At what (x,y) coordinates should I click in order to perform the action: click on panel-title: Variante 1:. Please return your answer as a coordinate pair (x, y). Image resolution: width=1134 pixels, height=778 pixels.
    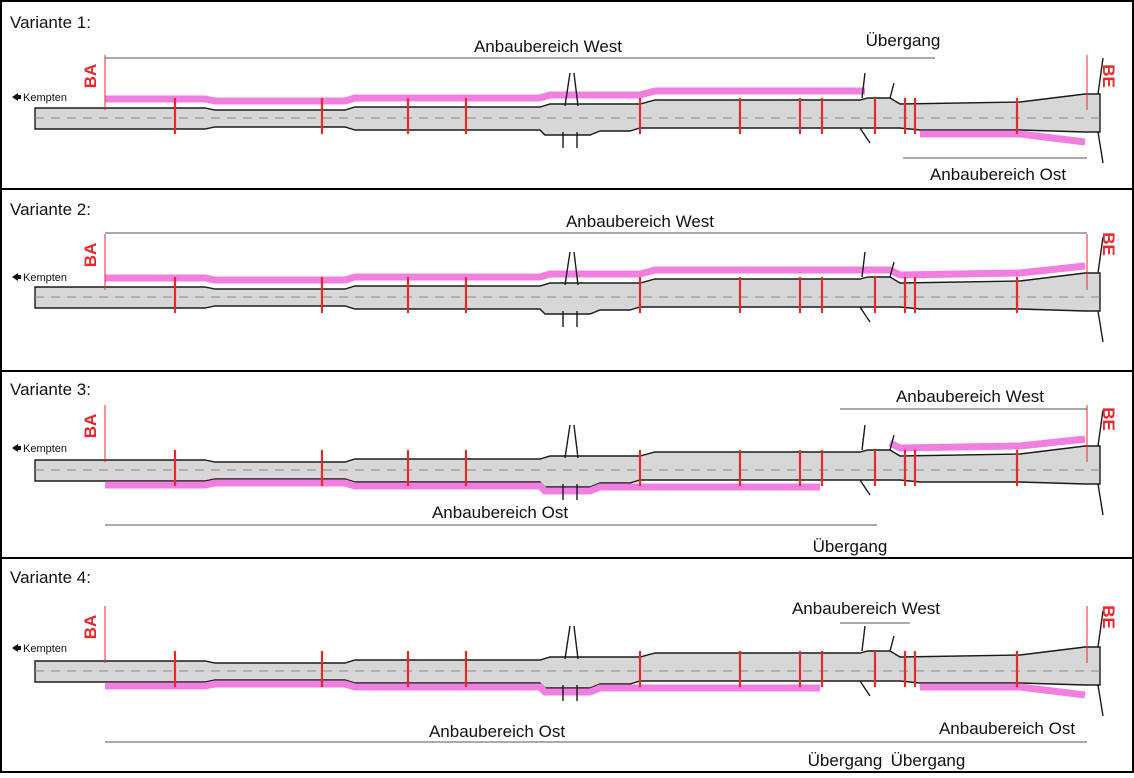
    Looking at the image, I should click on (50, 22).